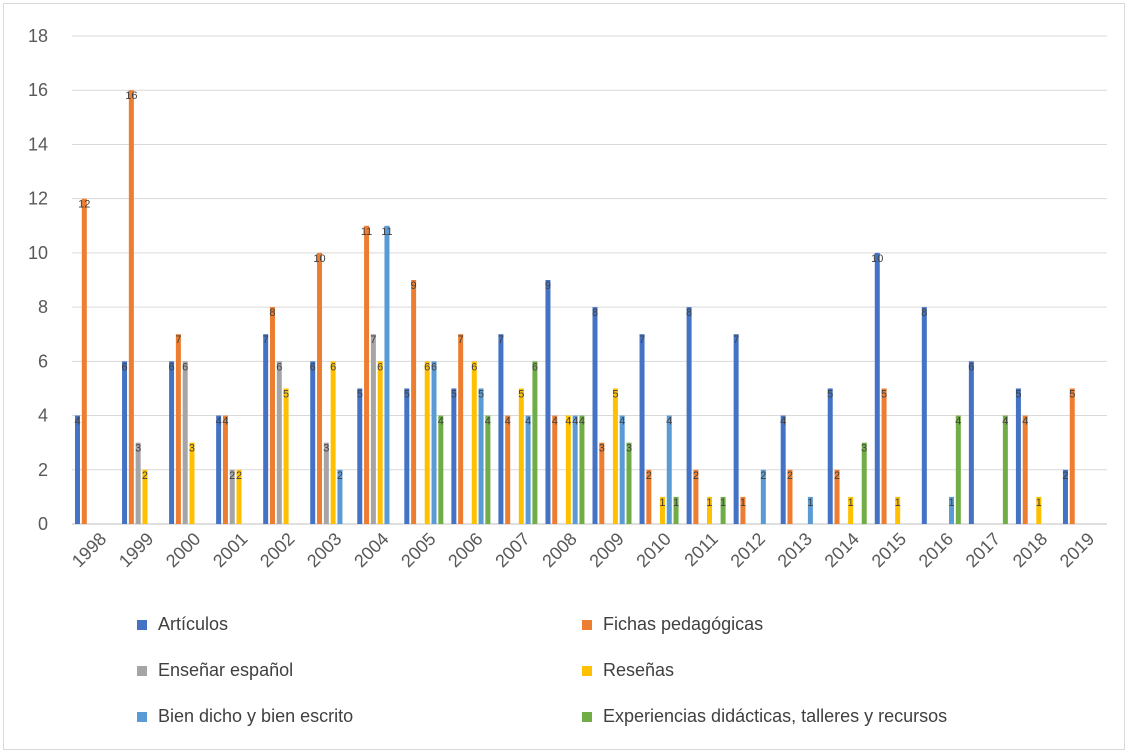 Image resolution: width=1130 pixels, height=754 pixels. I want to click on data-label: 12, so click(84, 205).